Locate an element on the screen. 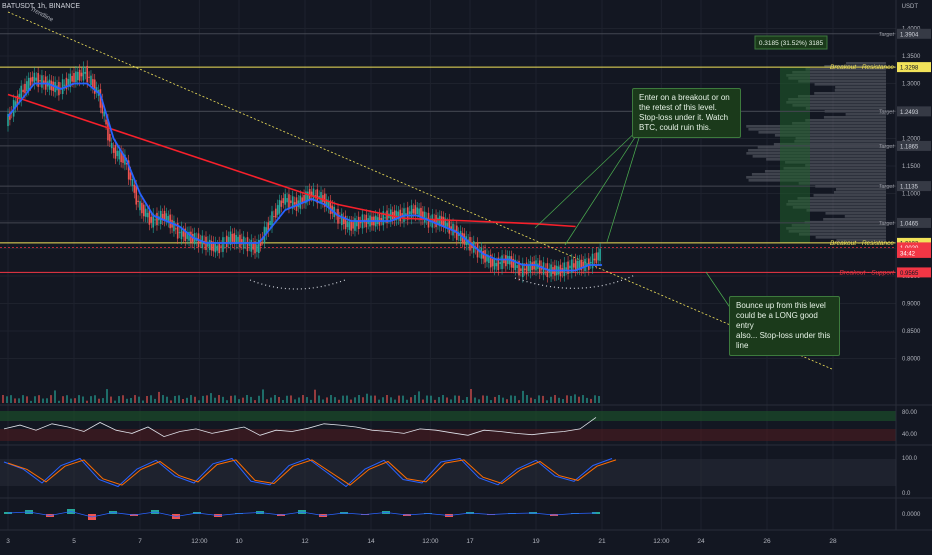  target-price-tag-text: 1.3904 is located at coordinates (909, 35).